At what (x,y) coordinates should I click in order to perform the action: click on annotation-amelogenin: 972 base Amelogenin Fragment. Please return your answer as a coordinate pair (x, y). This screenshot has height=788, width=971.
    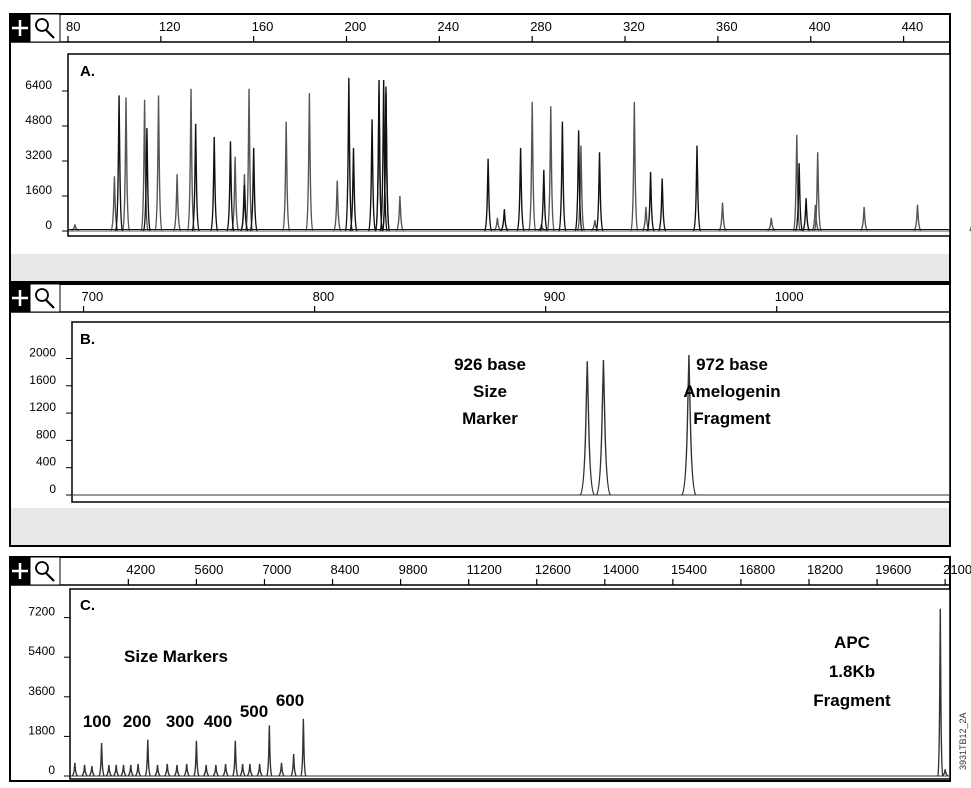
    Looking at the image, I should click on (731, 391).